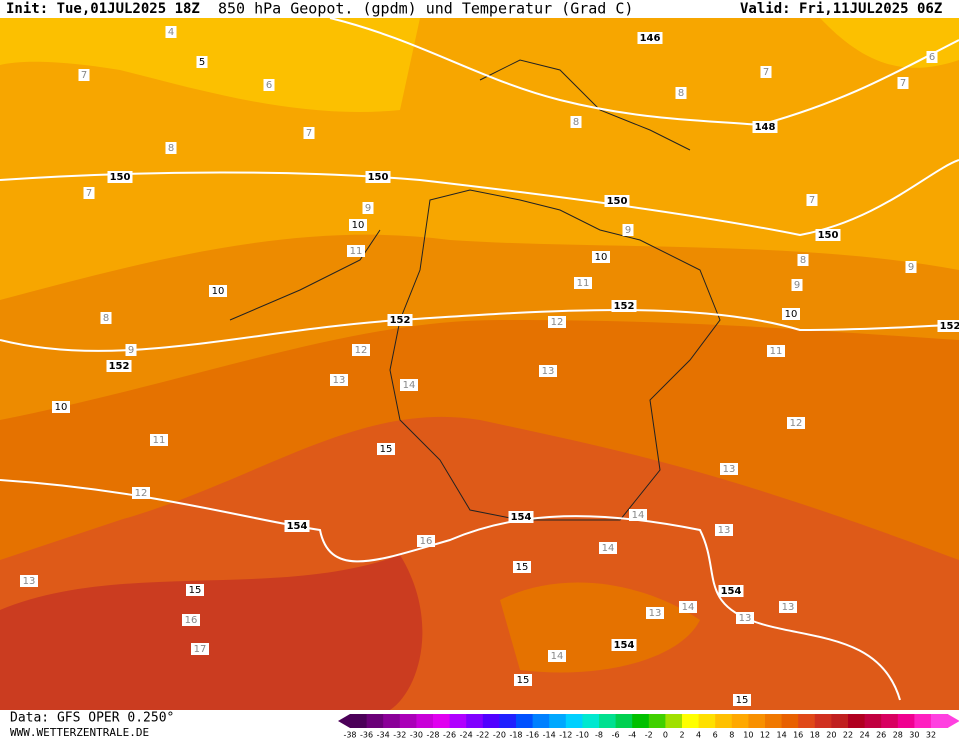 The image size is (959, 745). Describe the element at coordinates (898, 735) in the screenshot. I see `scale-label: 28` at that location.